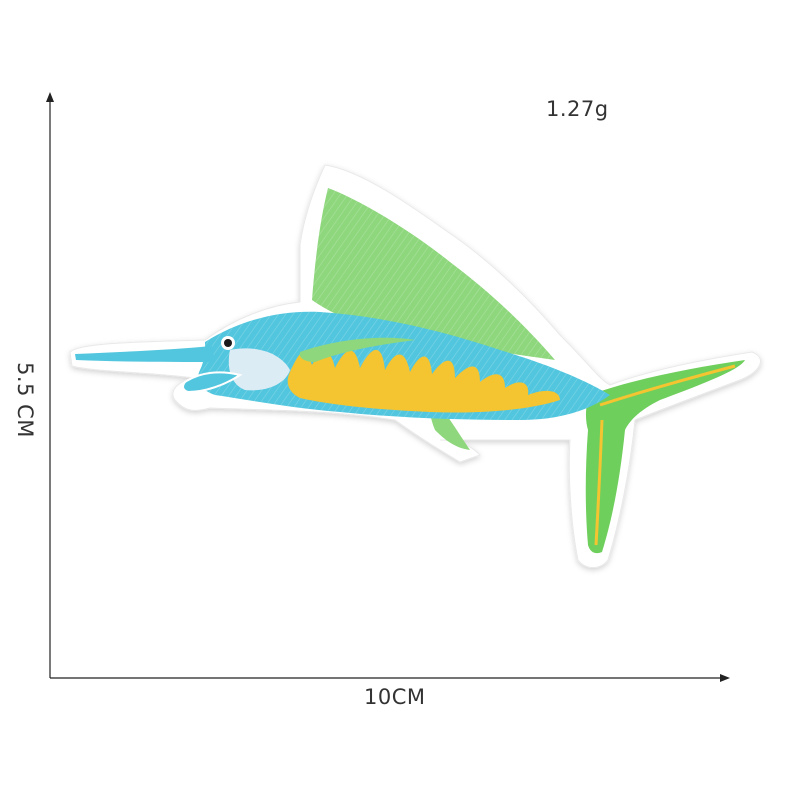 The width and height of the screenshot is (800, 800). What do you see at coordinates (259, 369) in the screenshot?
I see `fish-gill` at bounding box center [259, 369].